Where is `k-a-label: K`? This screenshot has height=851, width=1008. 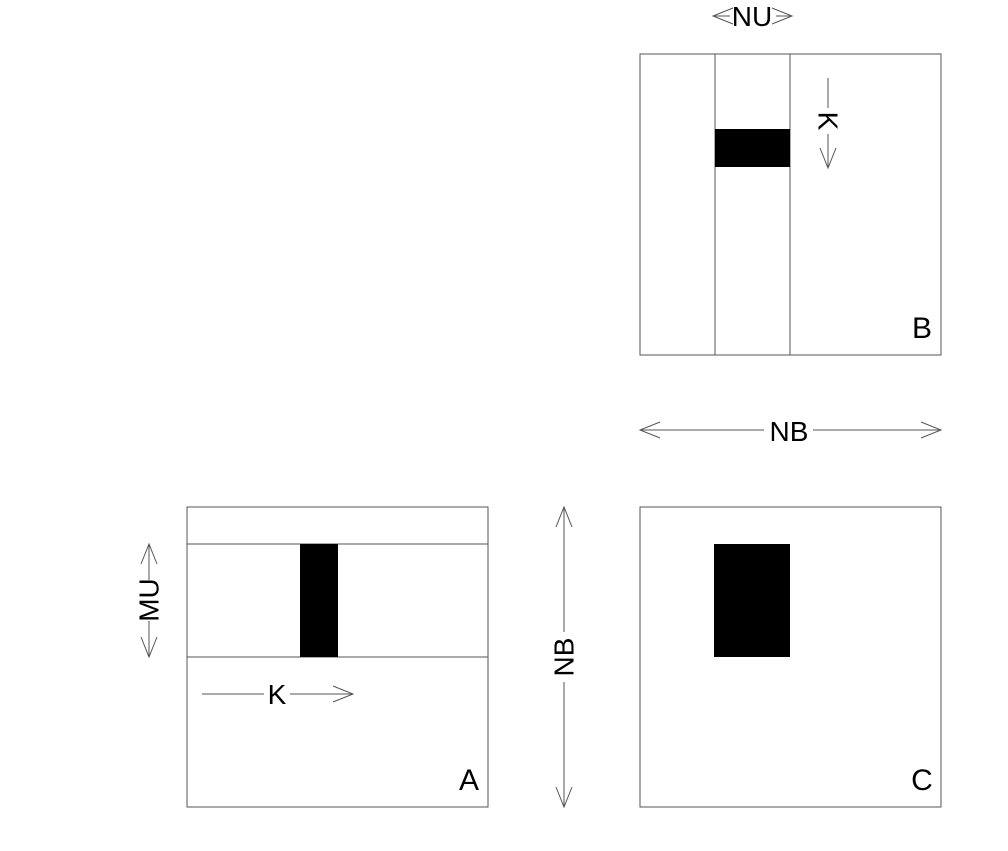
k-a-label: K is located at coordinates (277, 694).